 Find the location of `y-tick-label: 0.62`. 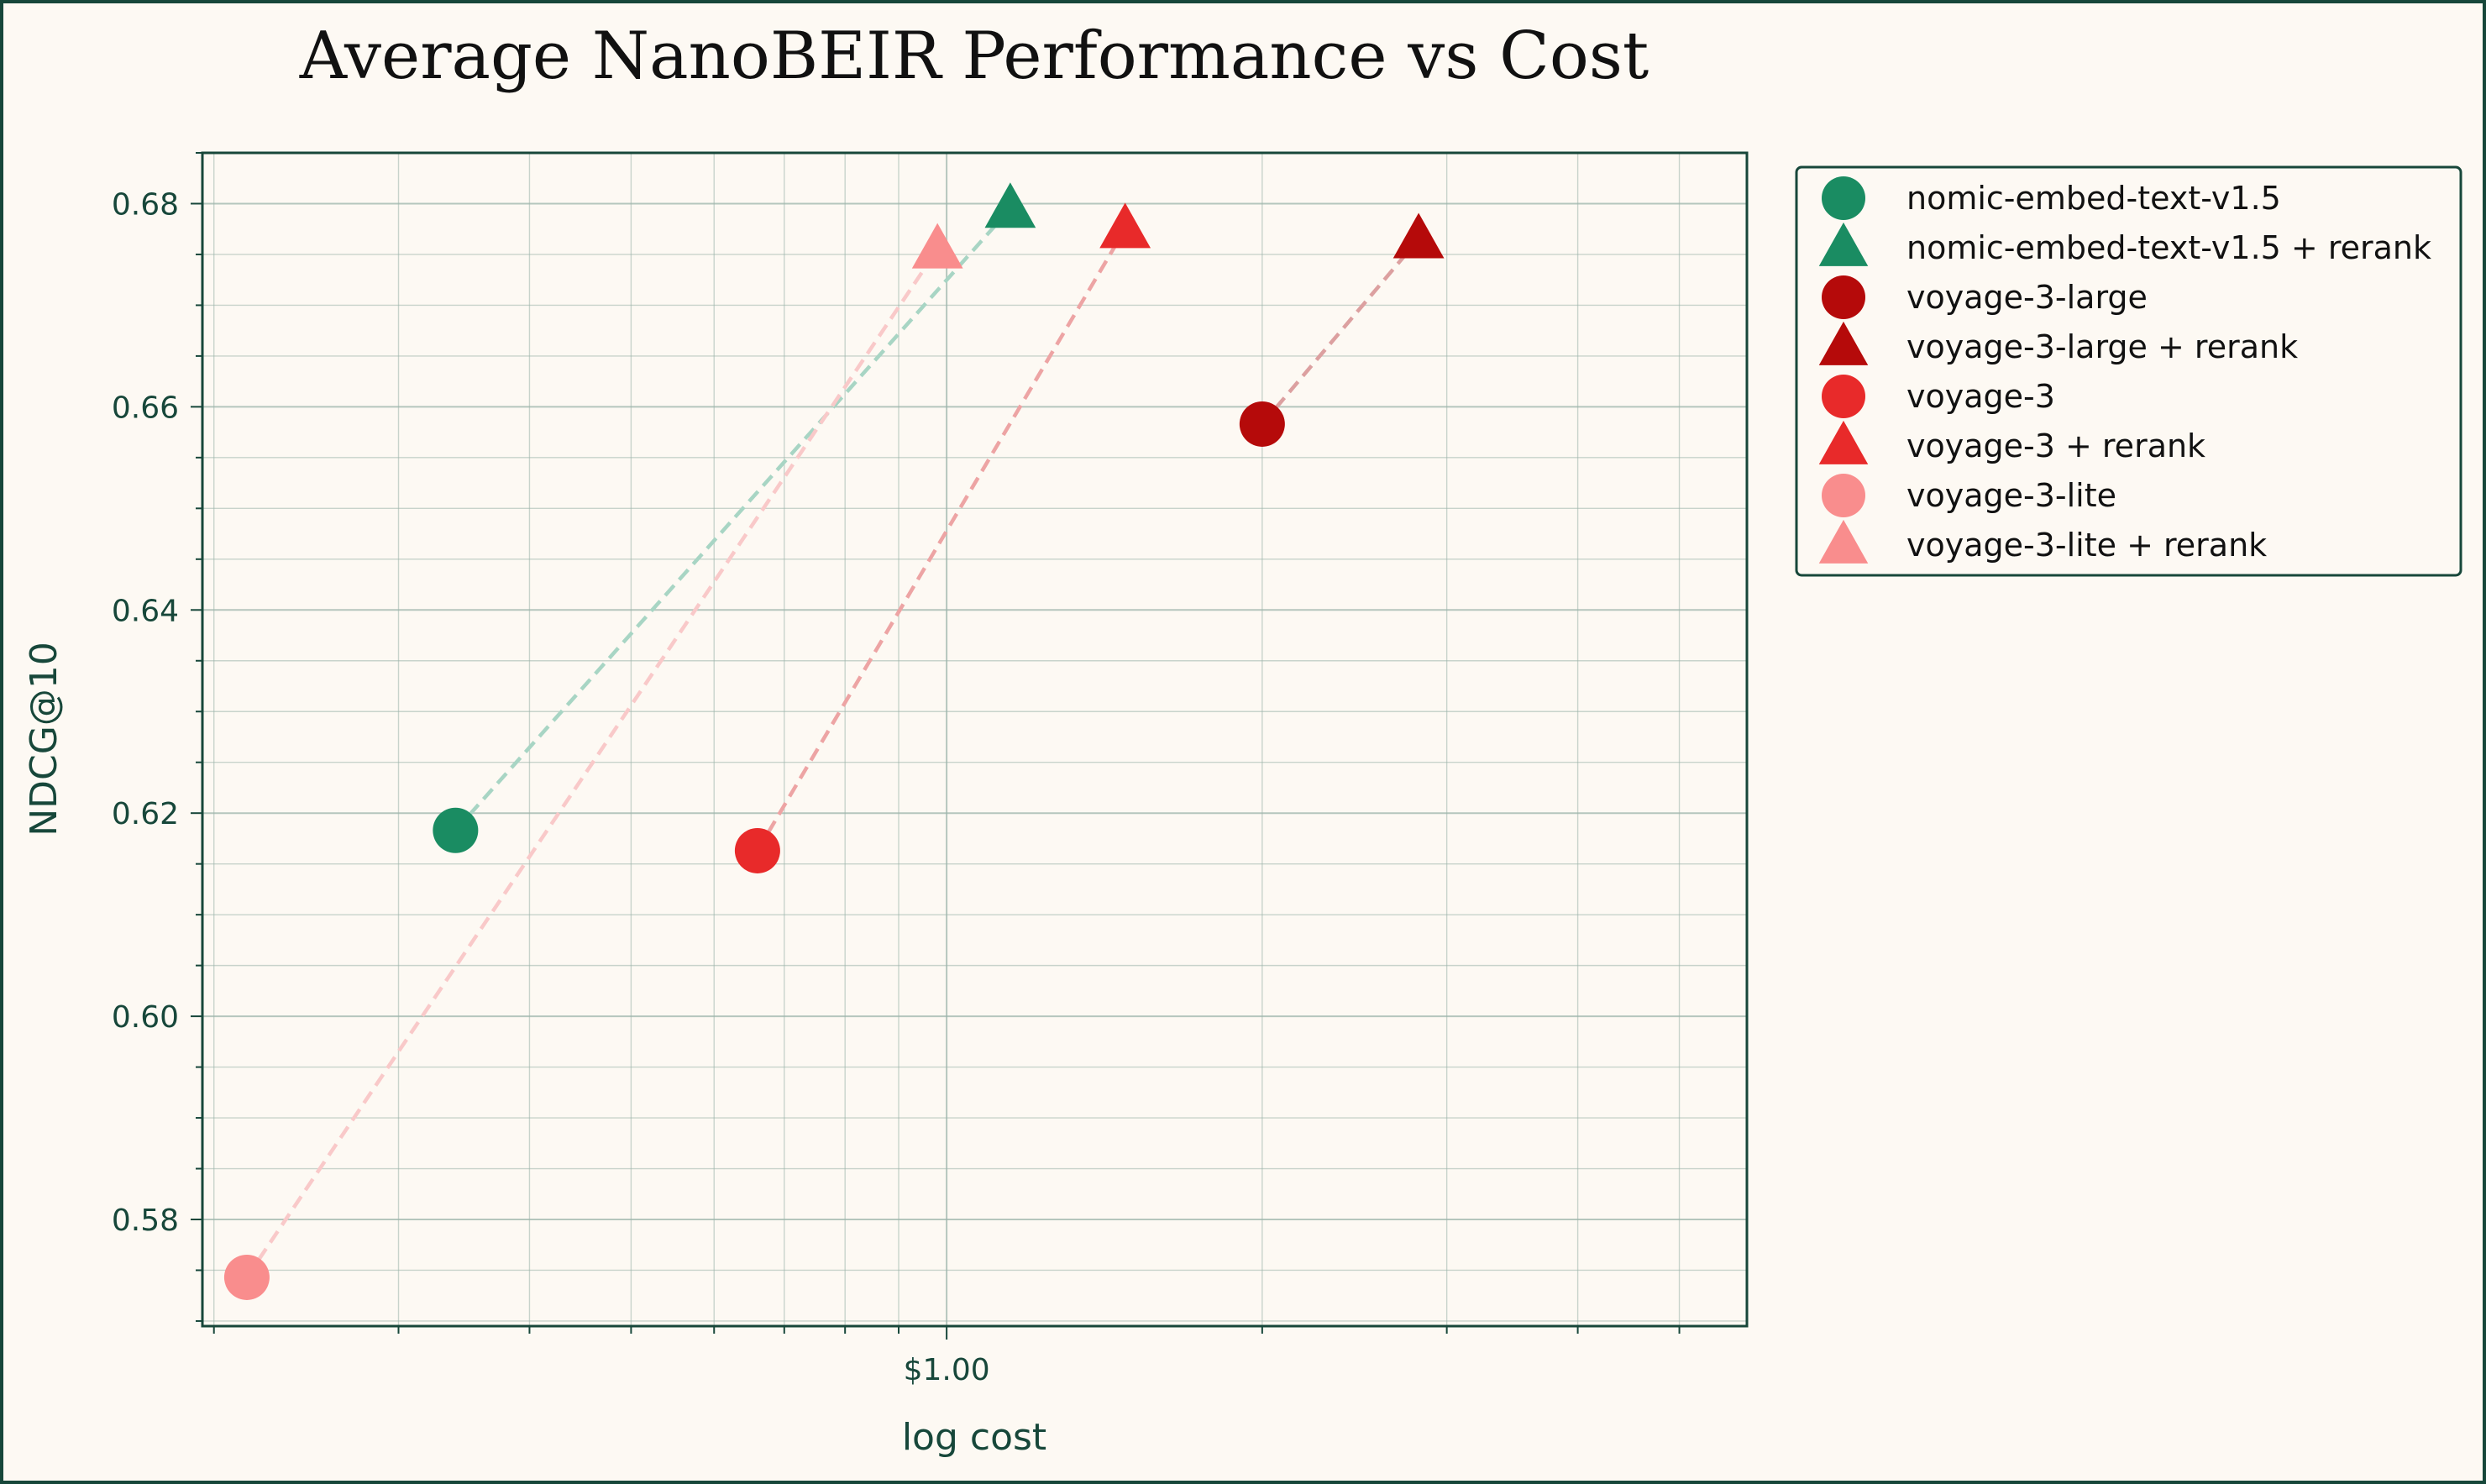

y-tick-label: 0.62 is located at coordinates (146, 814).